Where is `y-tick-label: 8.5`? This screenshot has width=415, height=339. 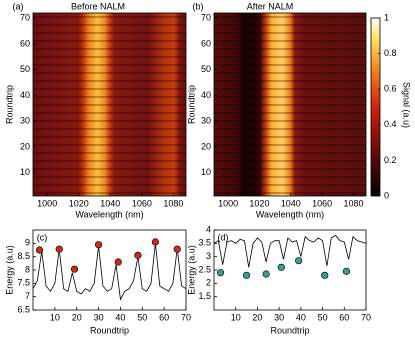
y-tick-label: 8.5 is located at coordinates (23, 256).